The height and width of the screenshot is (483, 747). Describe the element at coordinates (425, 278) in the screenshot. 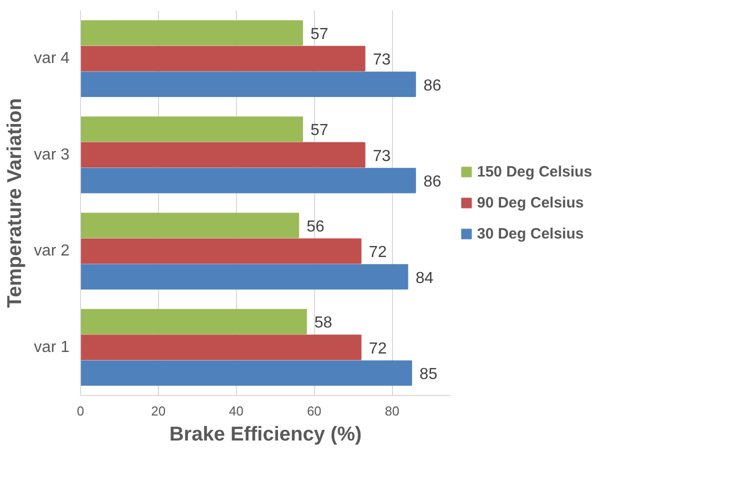

I see `data-label: 84` at that location.